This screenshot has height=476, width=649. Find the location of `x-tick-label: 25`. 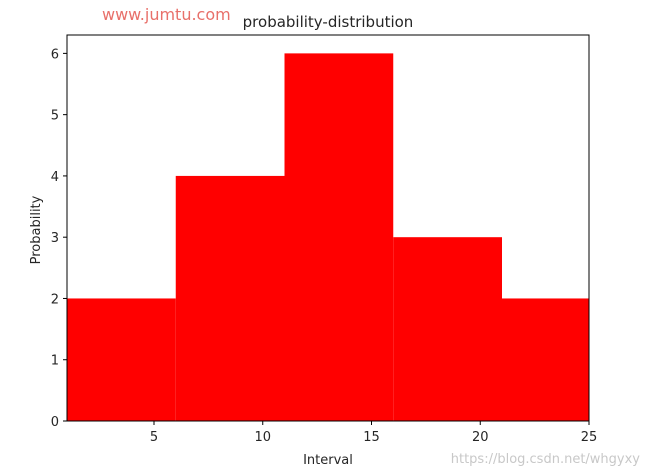

x-tick-label: 25 is located at coordinates (589, 437).